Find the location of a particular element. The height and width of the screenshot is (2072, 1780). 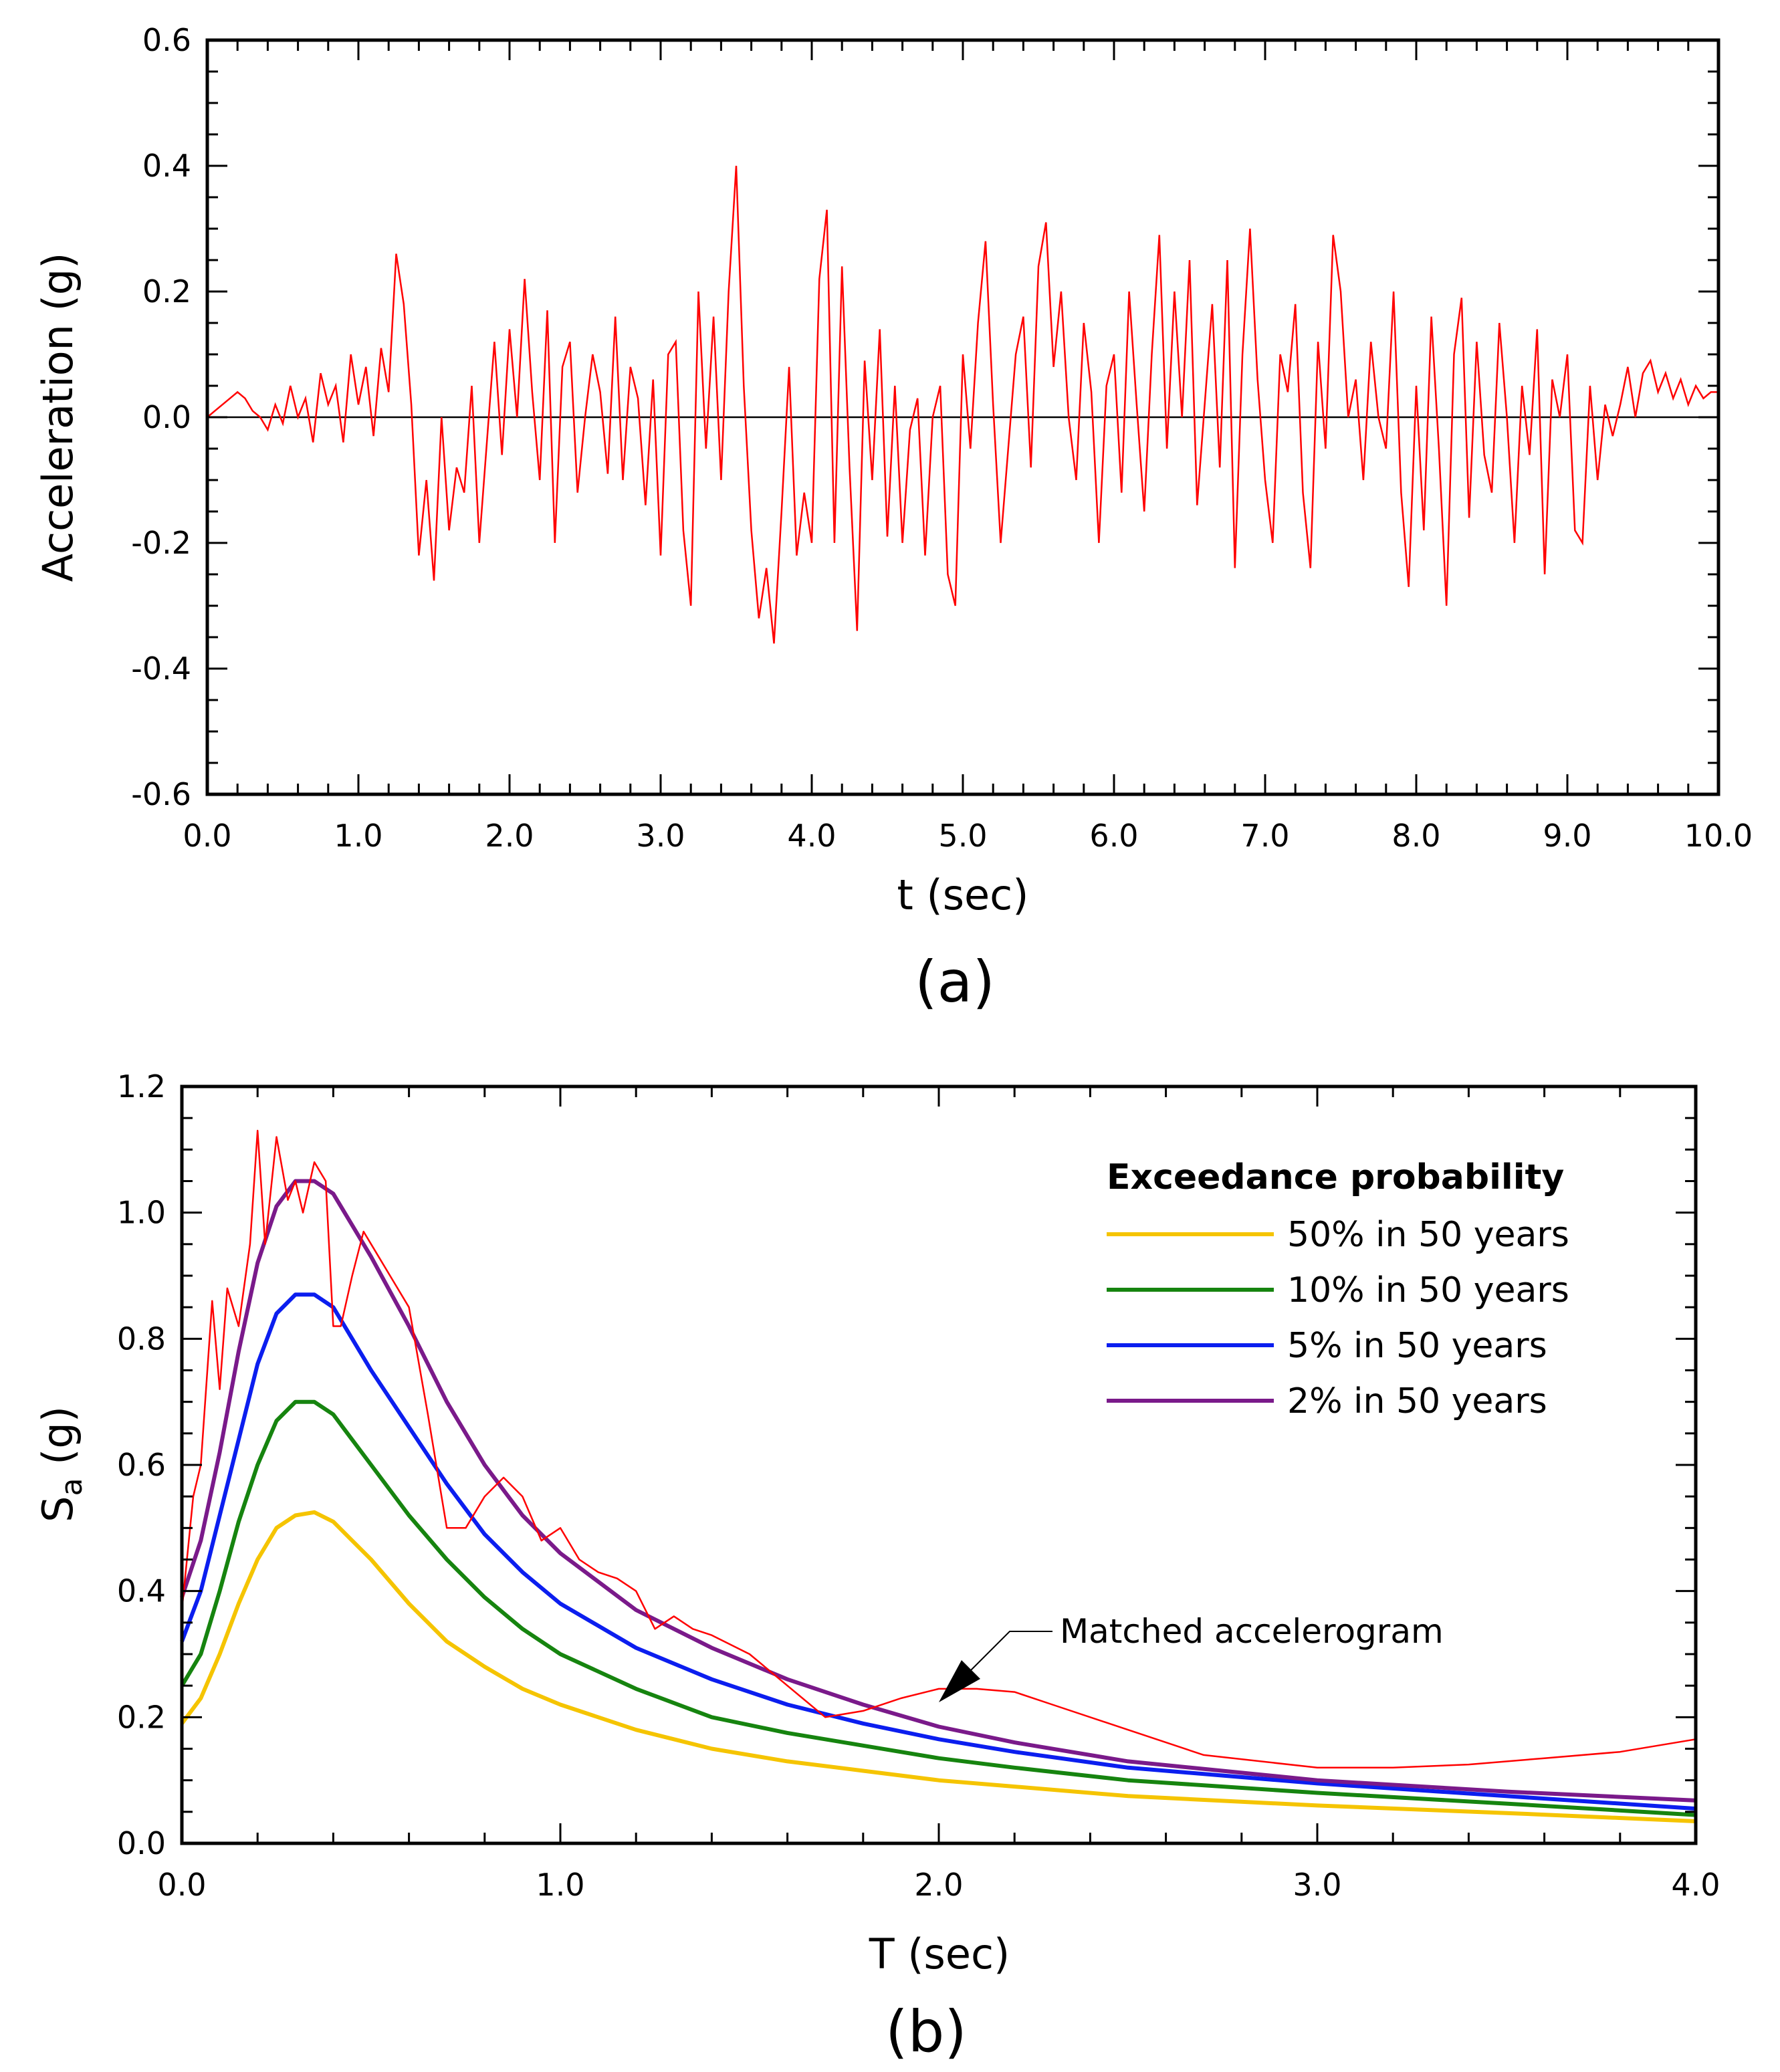

annotation-text: Matched accelerogram is located at coordinates (1252, 1631).